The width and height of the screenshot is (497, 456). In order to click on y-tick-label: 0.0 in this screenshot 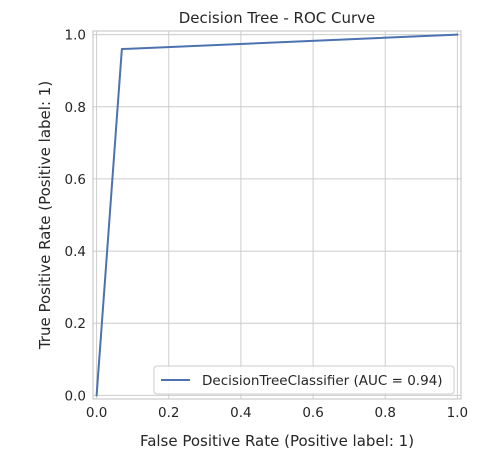, I will do `click(75, 396)`.